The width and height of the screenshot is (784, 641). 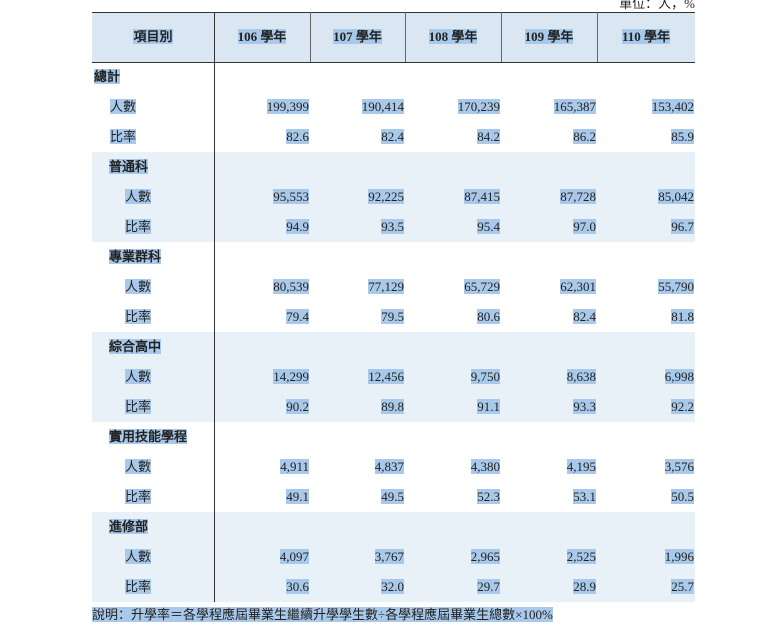 I want to click on top-border, so click(x=393, y=12).